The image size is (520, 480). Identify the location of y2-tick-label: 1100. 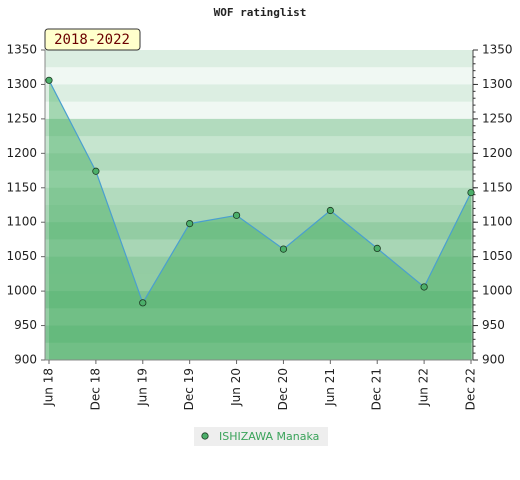
(497, 222).